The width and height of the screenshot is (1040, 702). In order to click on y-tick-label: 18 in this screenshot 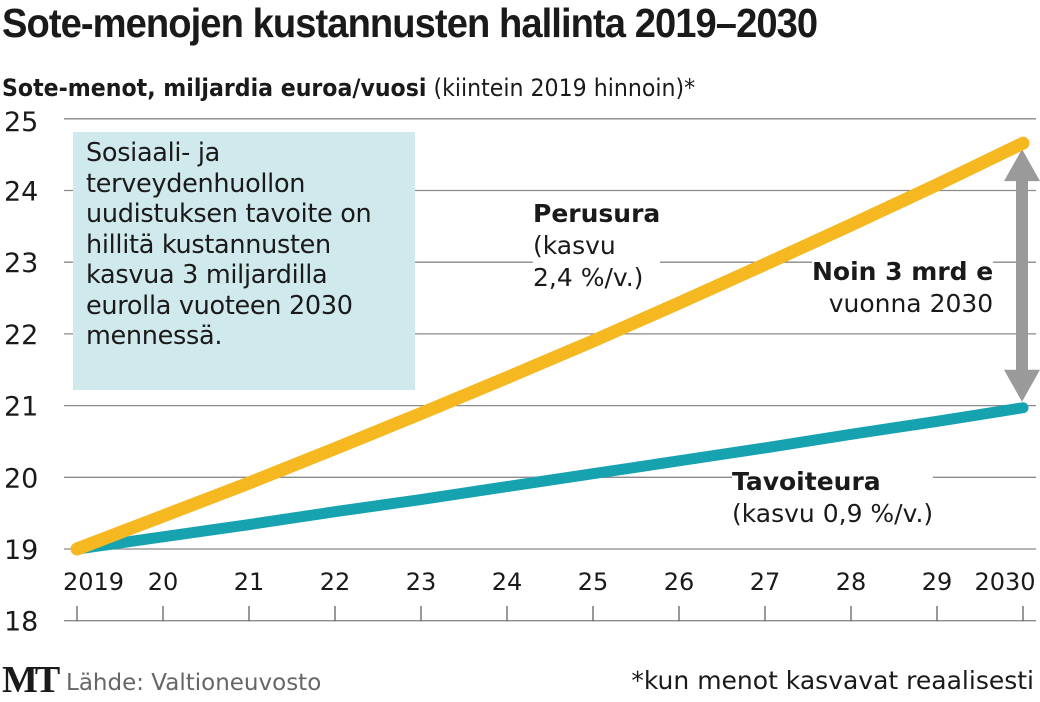, I will do `click(21, 622)`.